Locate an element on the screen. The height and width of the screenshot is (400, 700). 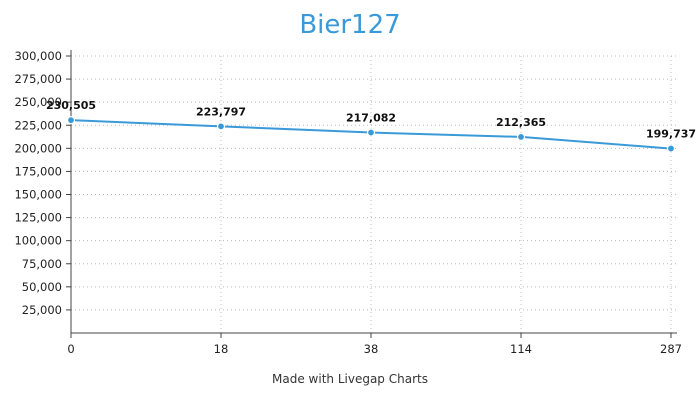
y-tick-label: 250,000 is located at coordinates (38, 102).